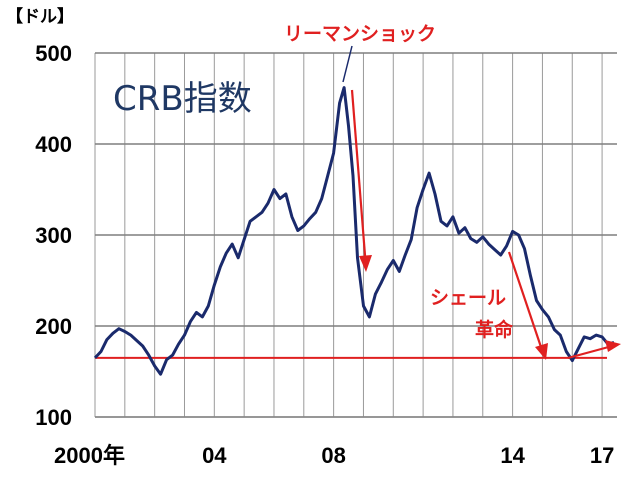 This screenshot has width=640, height=484. What do you see at coordinates (360, 34) in the screenshot?
I see `annotation-lehman-label: リーマンショック` at bounding box center [360, 34].